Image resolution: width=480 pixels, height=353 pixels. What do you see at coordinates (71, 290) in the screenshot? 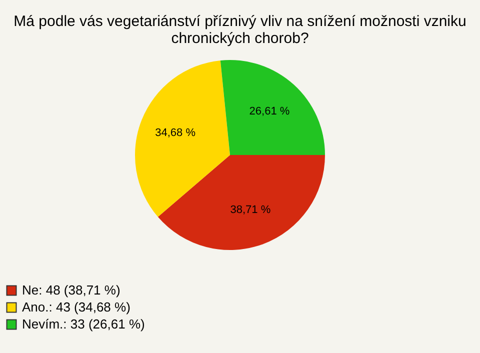
I see `legend-label: Ne: 48 (38,71 %)` at bounding box center [71, 290].